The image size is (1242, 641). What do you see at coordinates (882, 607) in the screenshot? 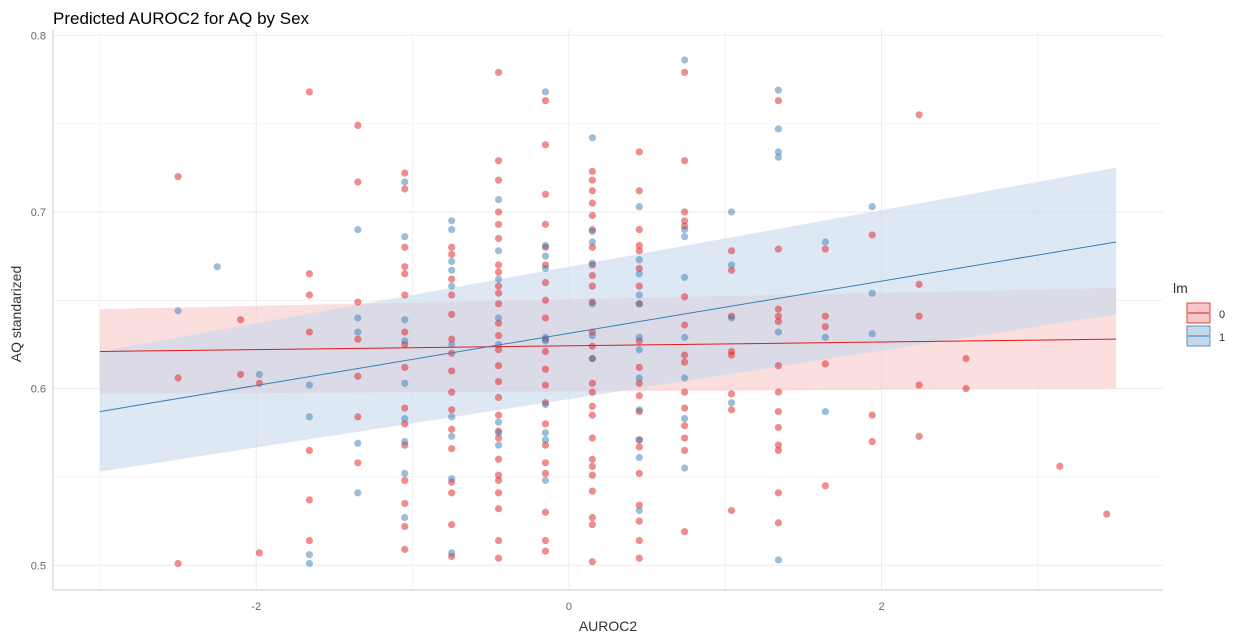
I see `x-tick-label: 2` at bounding box center [882, 607].